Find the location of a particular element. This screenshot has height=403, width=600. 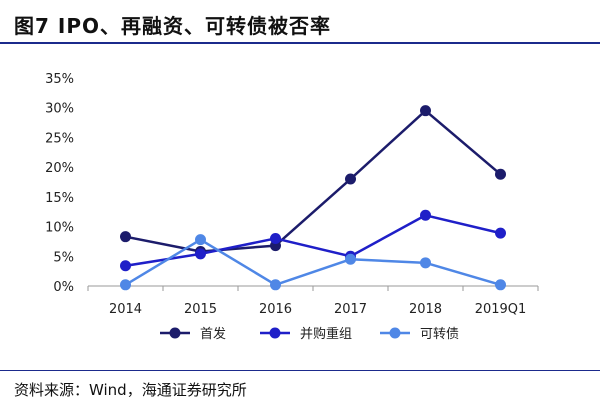

x-tick-label: 2014 is located at coordinates (125, 309).